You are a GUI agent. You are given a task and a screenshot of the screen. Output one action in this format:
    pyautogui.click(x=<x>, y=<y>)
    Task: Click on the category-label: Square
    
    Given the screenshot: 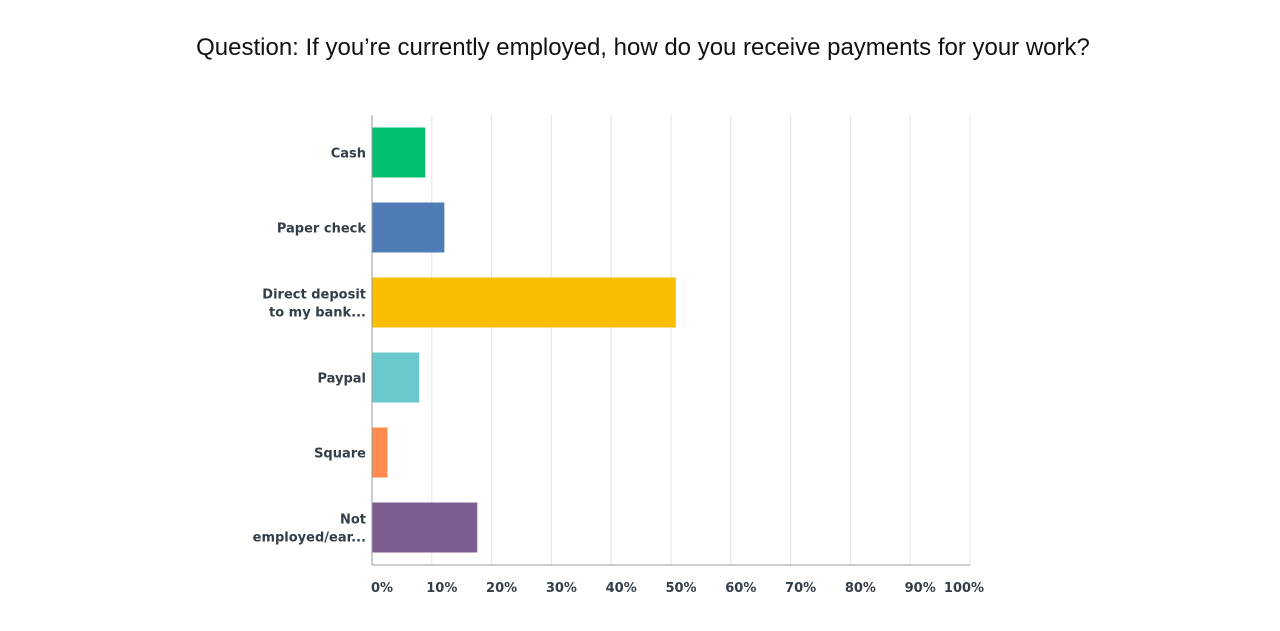 What is the action you would take?
    pyautogui.click(x=340, y=454)
    